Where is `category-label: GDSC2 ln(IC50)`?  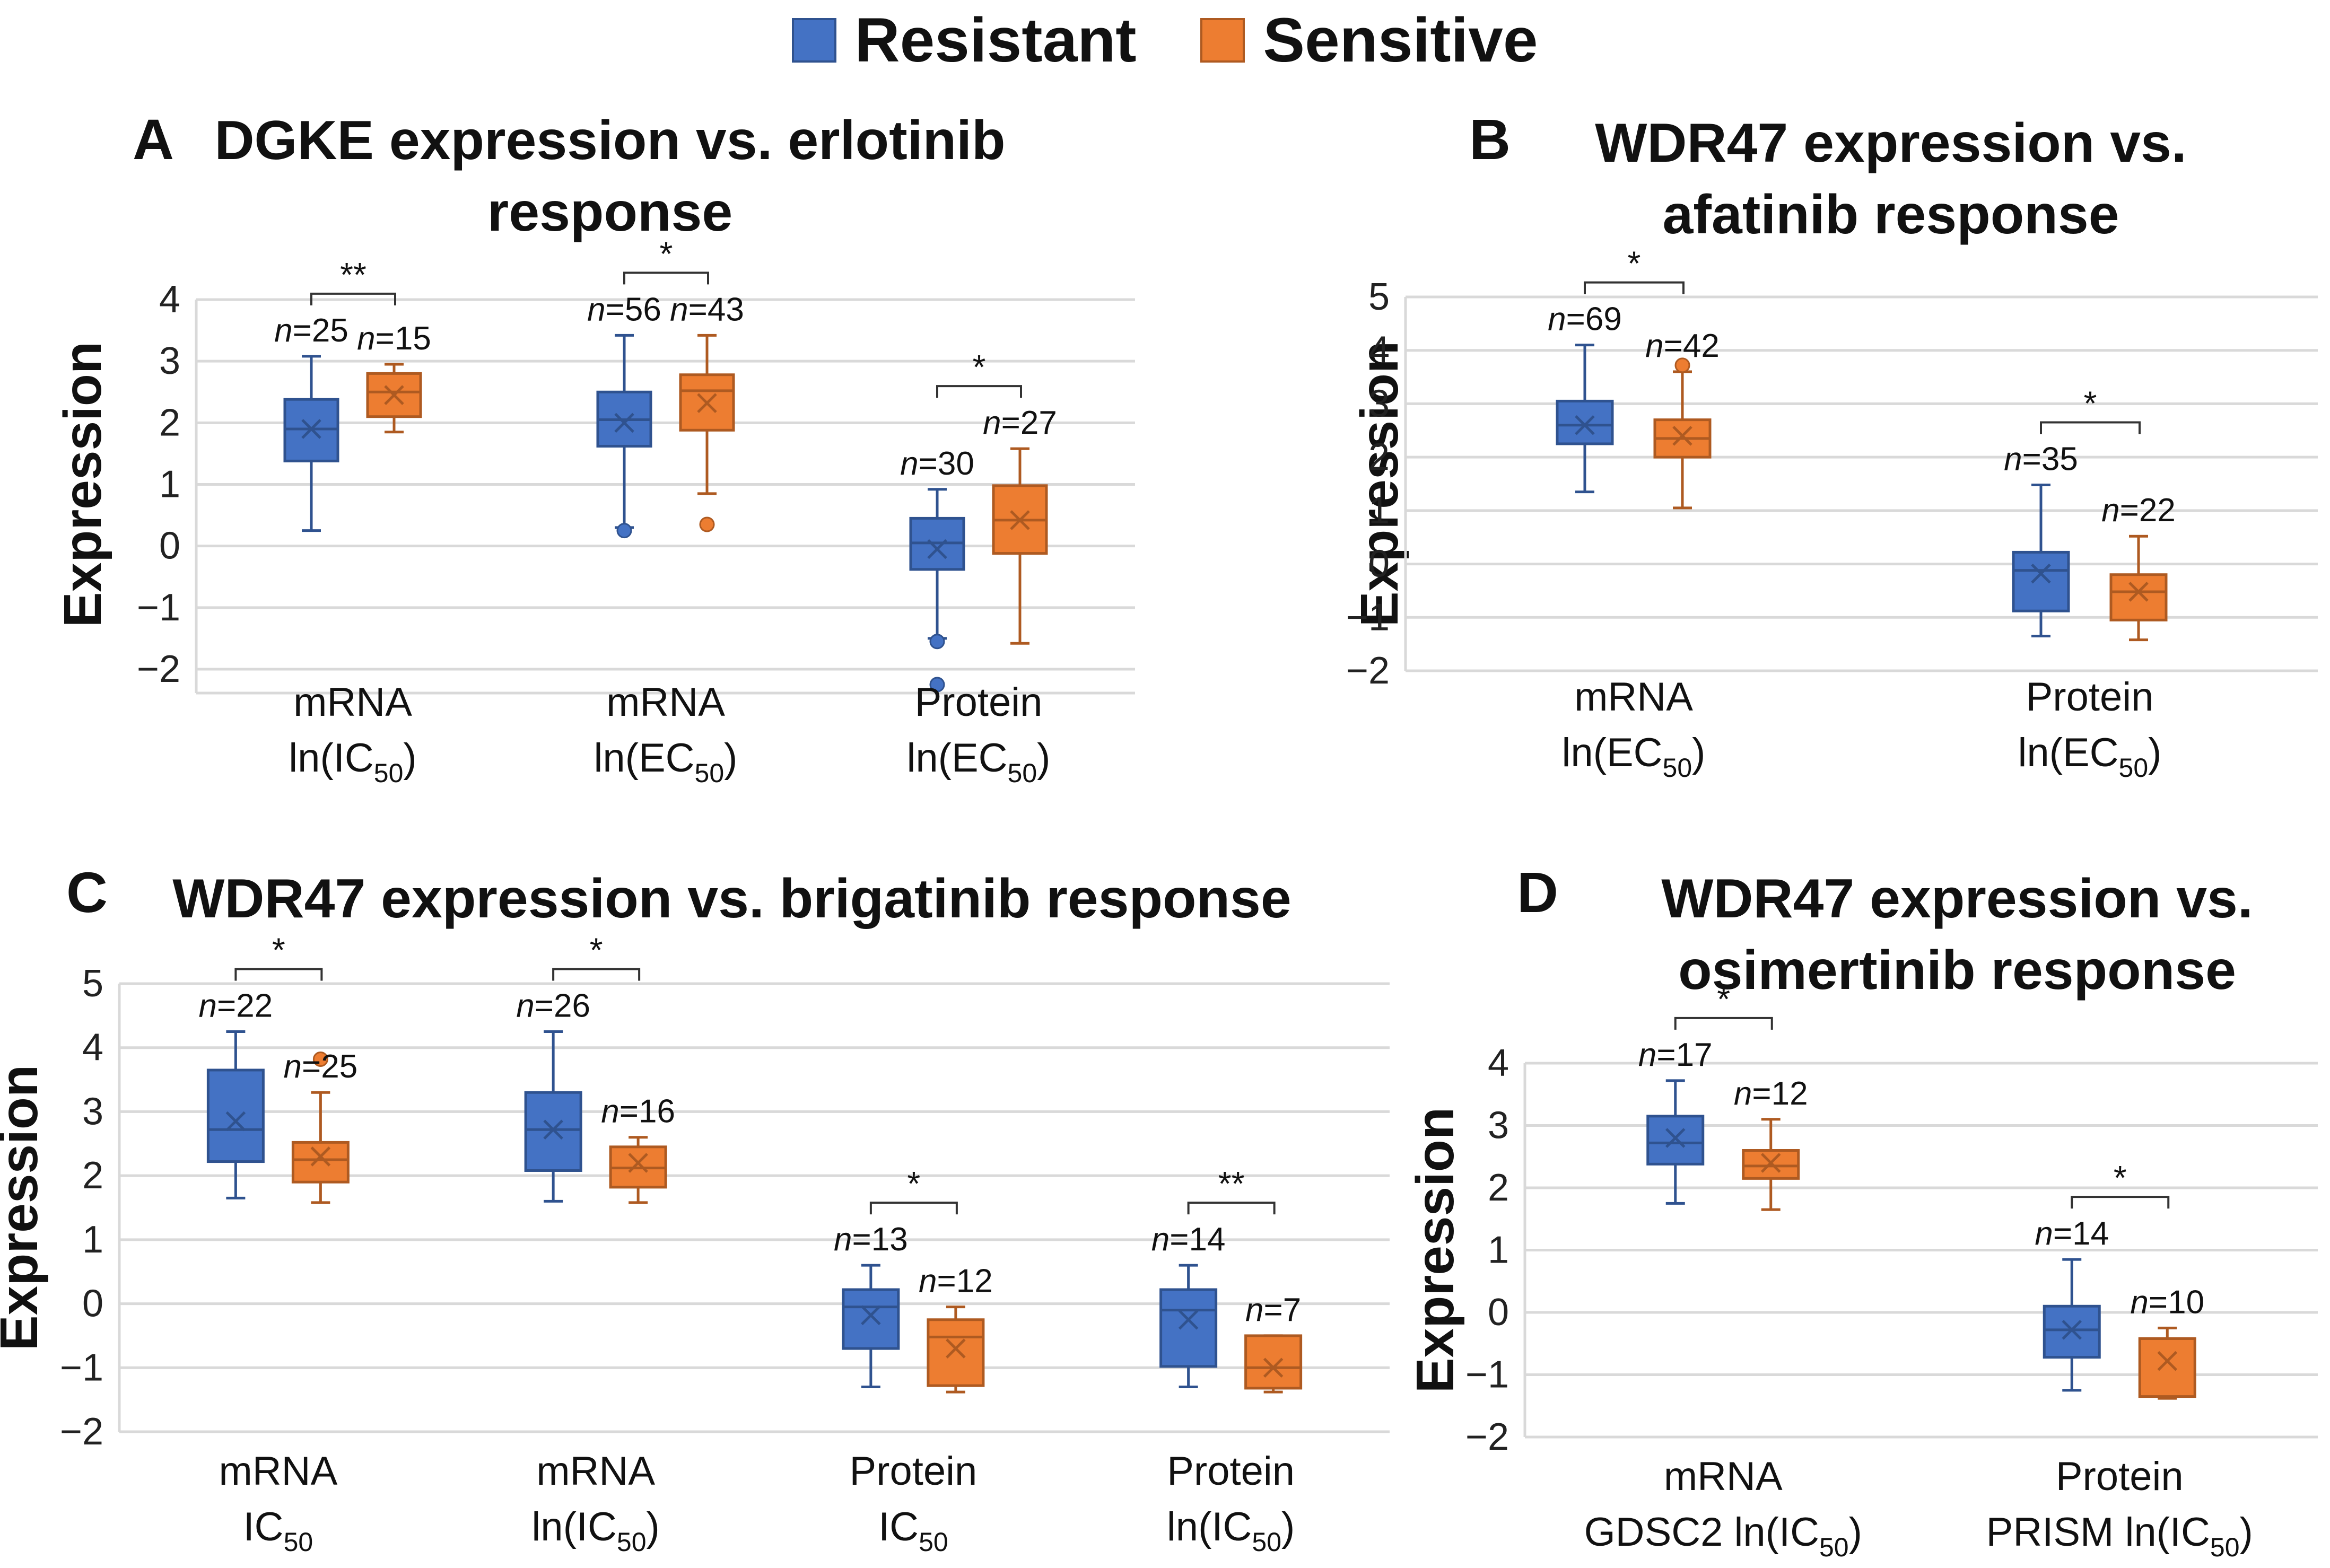 category-label: GDSC2 ln(IC50) is located at coordinates (1723, 1536).